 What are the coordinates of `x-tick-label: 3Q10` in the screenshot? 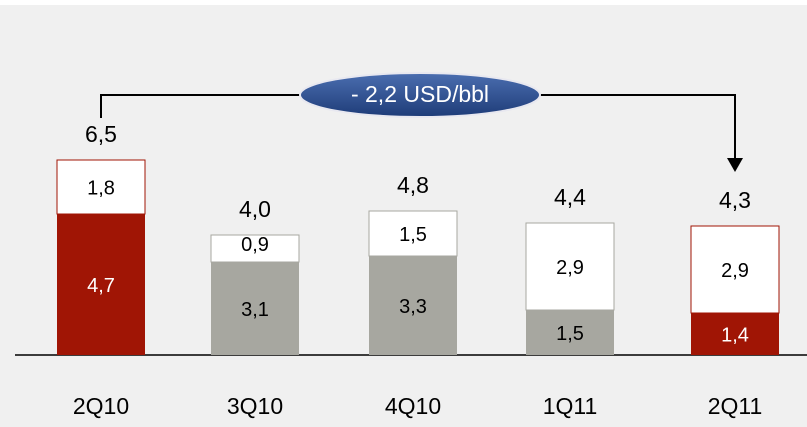 It's located at (255, 406).